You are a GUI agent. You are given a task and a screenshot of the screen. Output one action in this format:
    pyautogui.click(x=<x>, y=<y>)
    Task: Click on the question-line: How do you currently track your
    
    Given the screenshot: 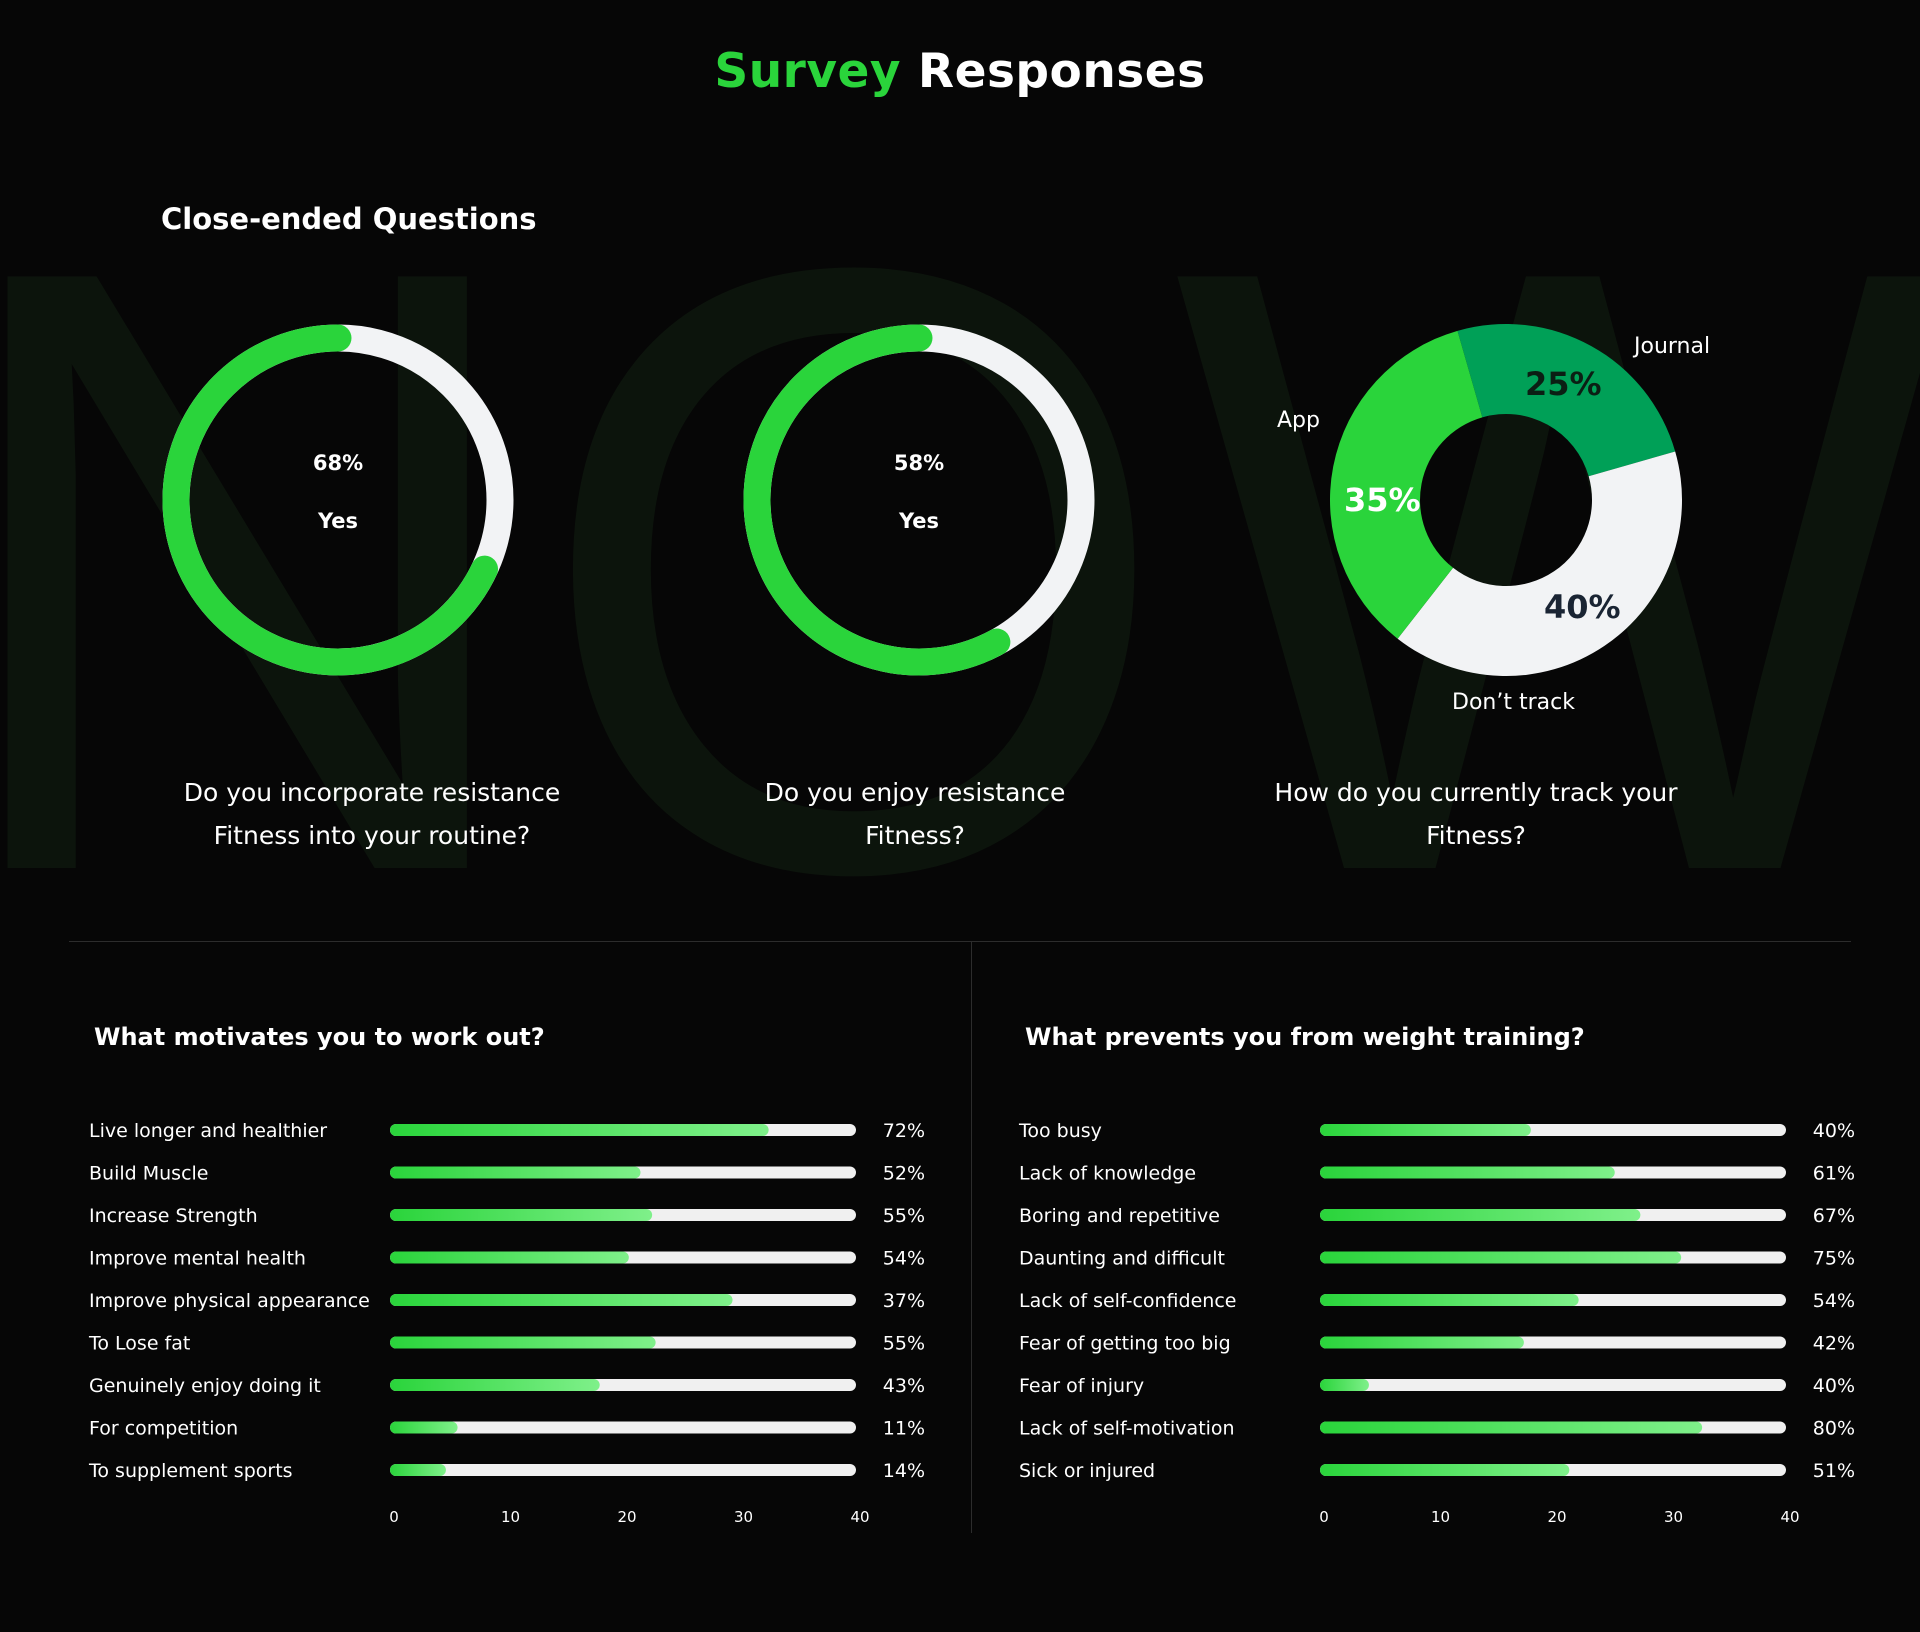 What is the action you would take?
    pyautogui.click(x=1476, y=792)
    